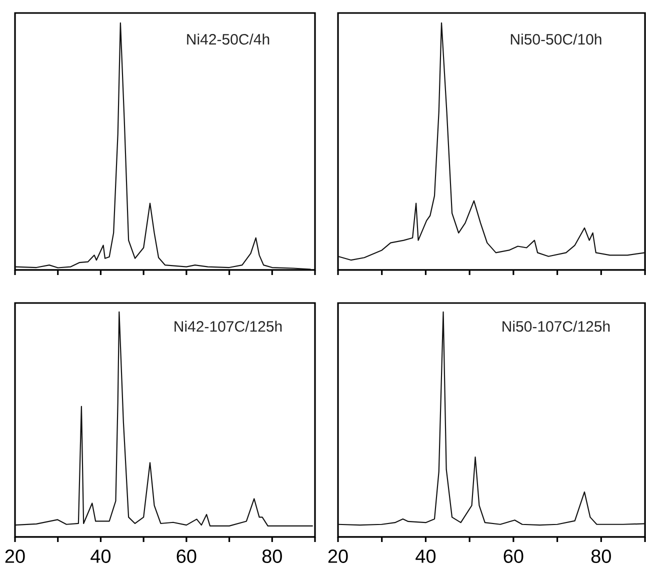 The height and width of the screenshot is (567, 646). I want to click on text: Ni50-50C/10h, so click(556, 39).